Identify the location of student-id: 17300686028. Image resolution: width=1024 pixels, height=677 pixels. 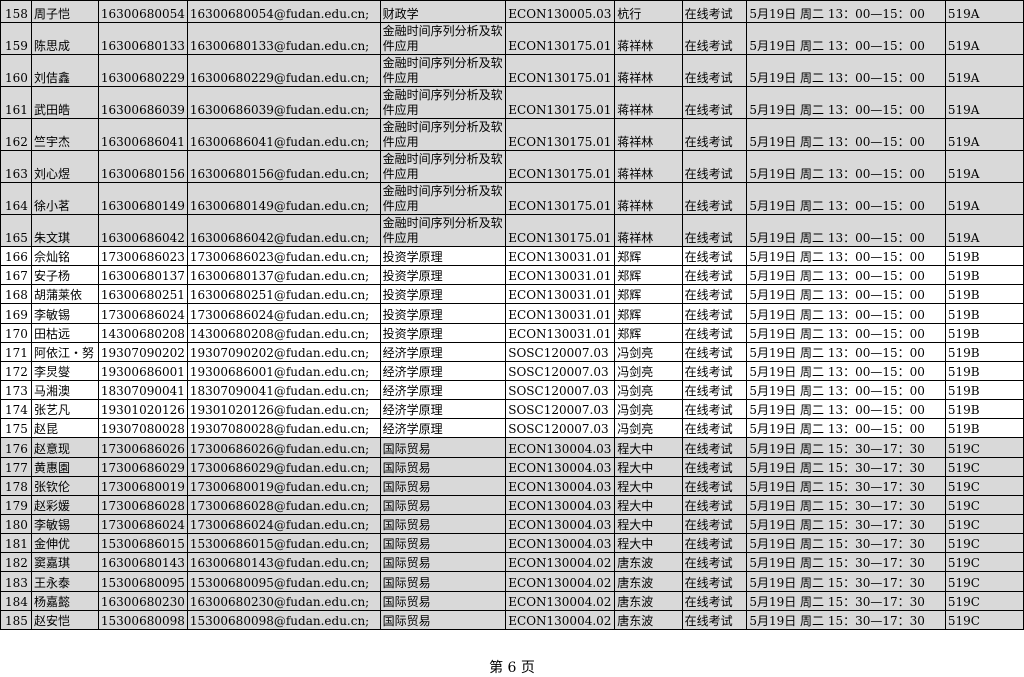
(142, 504).